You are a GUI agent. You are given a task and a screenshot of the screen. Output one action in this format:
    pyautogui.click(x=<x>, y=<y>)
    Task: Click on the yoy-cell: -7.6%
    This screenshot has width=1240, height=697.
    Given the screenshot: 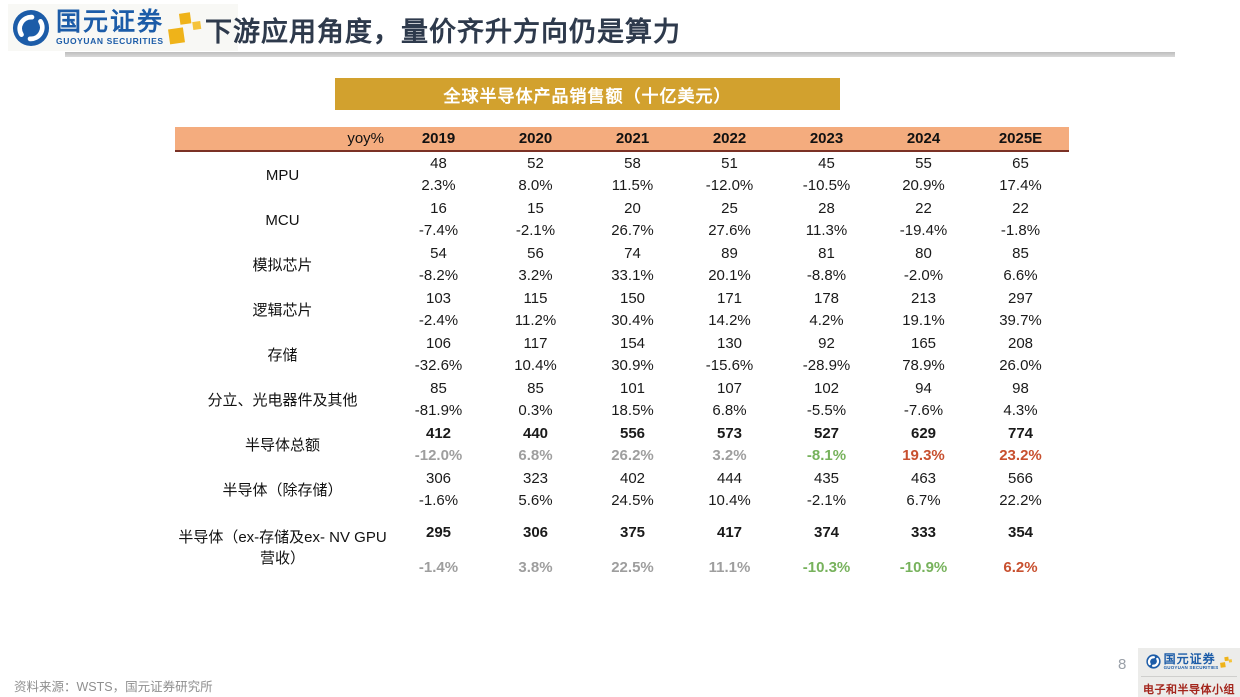 What is the action you would take?
    pyautogui.click(x=923, y=410)
    